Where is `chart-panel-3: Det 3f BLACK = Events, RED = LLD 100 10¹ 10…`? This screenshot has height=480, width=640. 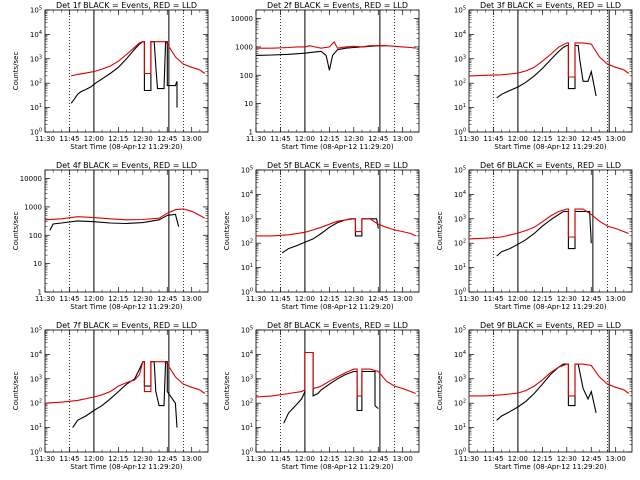 chart-panel-3: Det 3f BLACK = Events, RED = LLD 100 10¹ 10… is located at coordinates (543, 76).